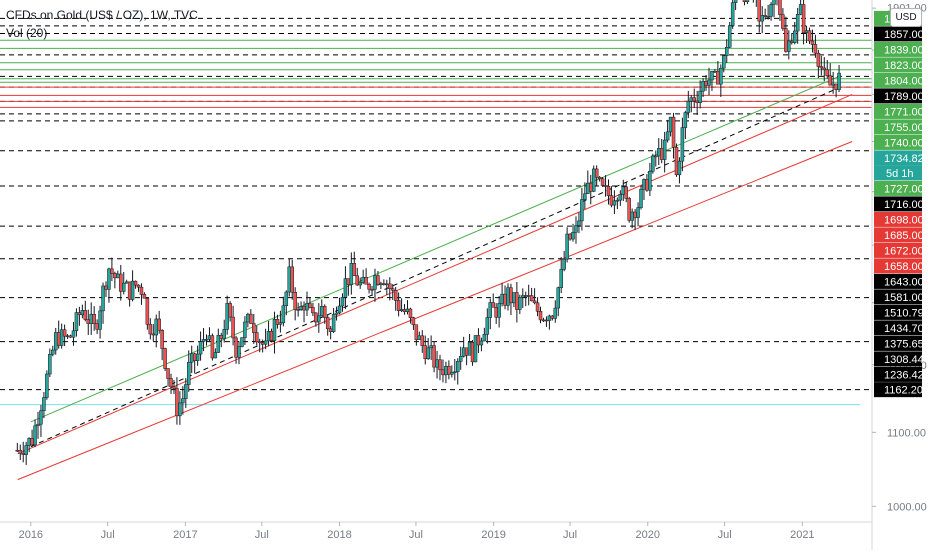 This screenshot has width=932, height=555. Describe the element at coordinates (898, 173) in the screenshot. I see `countdown-bg` at that location.